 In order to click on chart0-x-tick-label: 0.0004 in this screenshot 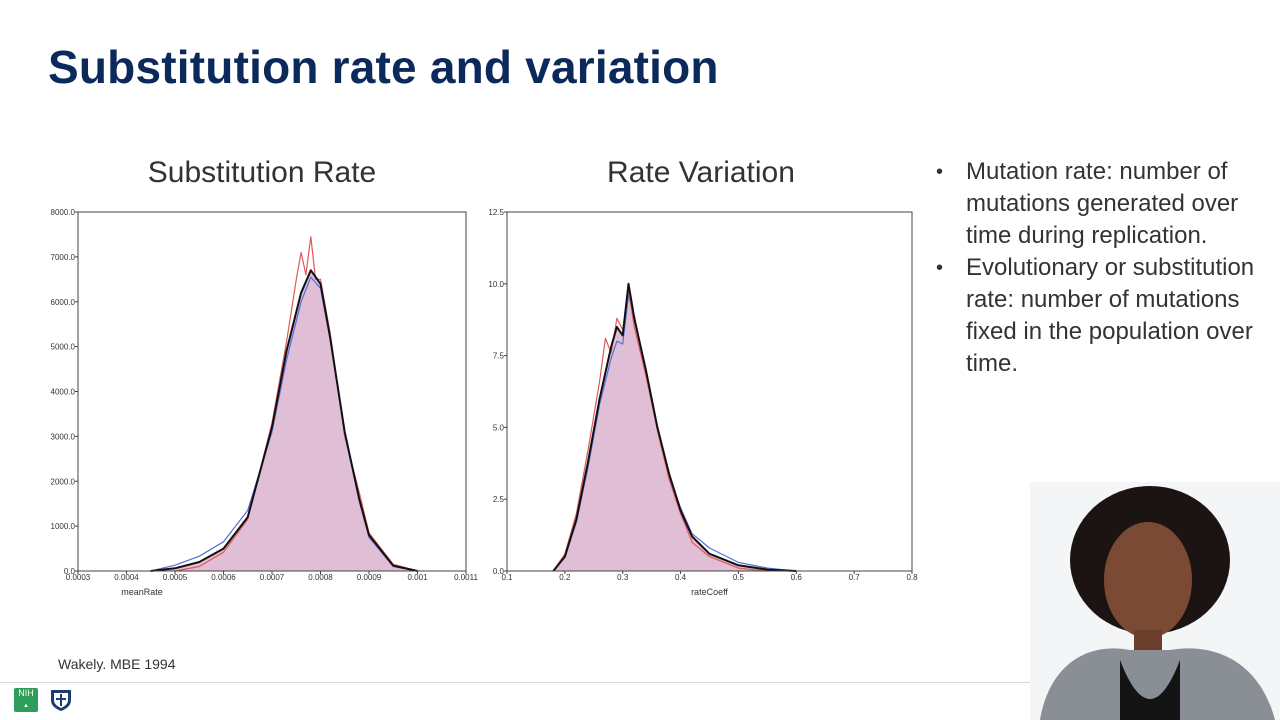, I will do `click(126, 577)`.